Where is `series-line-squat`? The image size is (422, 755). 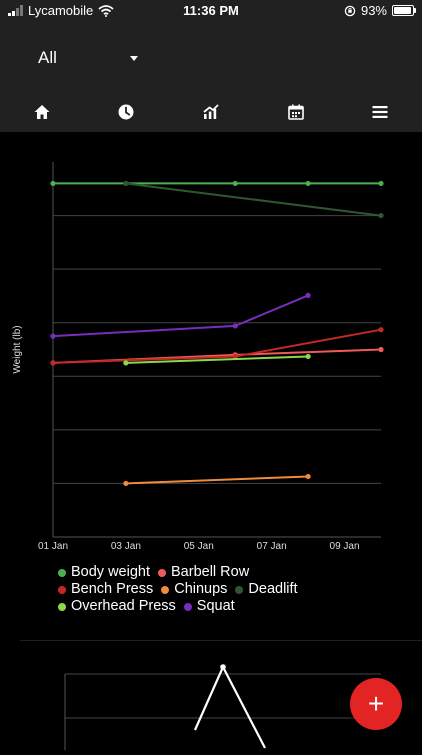 series-line-squat is located at coordinates (180, 316).